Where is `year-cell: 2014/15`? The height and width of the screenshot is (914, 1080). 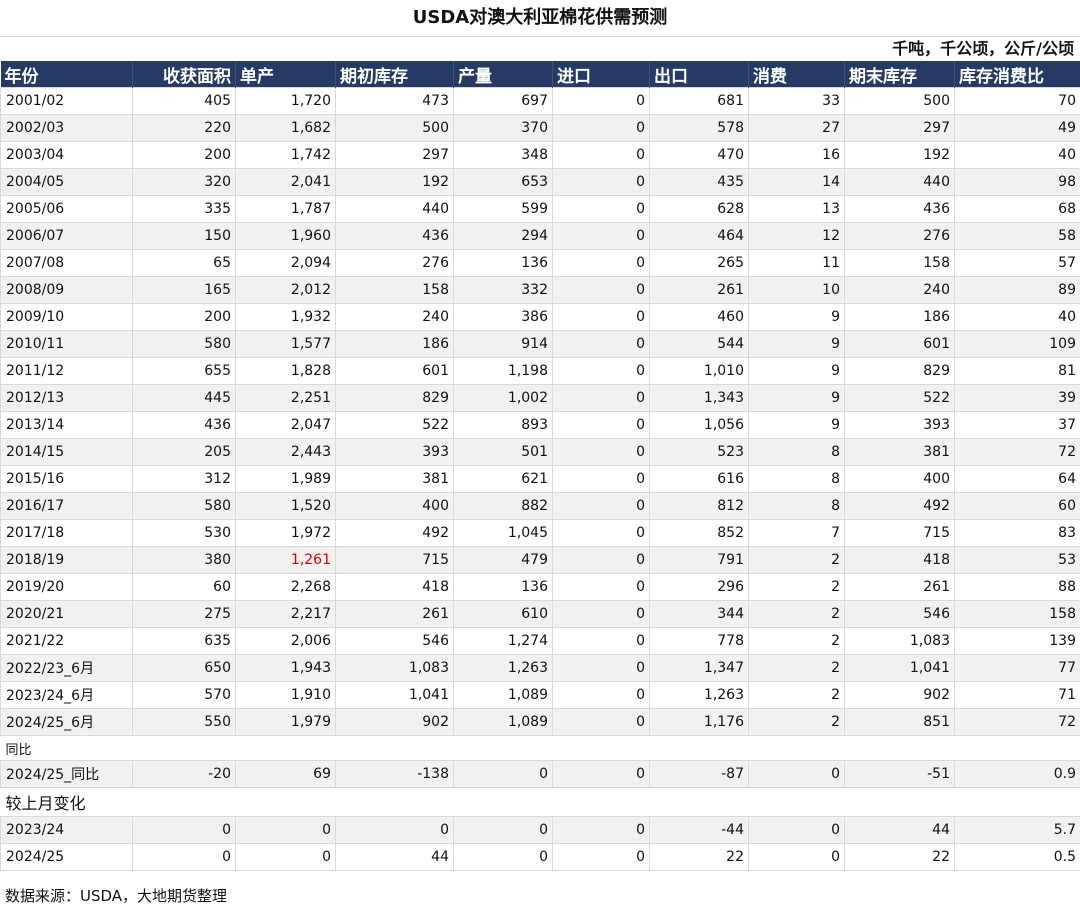
year-cell: 2014/15 is located at coordinates (66, 452).